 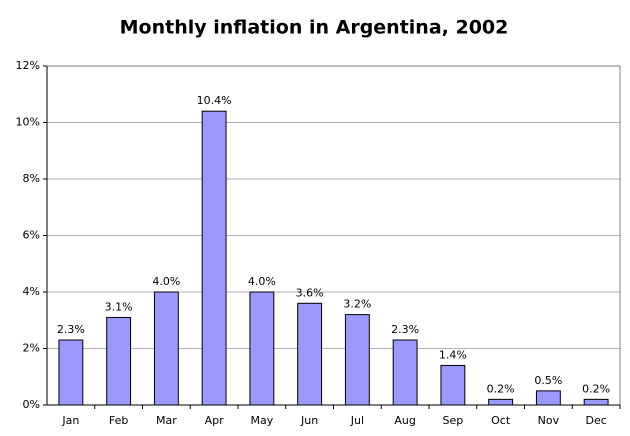 I want to click on y-tick-label: 4%, so click(x=31, y=291).